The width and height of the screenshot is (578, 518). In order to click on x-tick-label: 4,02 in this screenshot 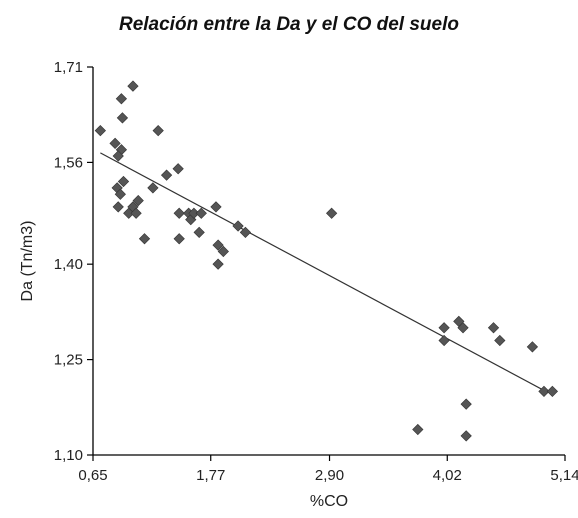, I will do `click(447, 475)`.